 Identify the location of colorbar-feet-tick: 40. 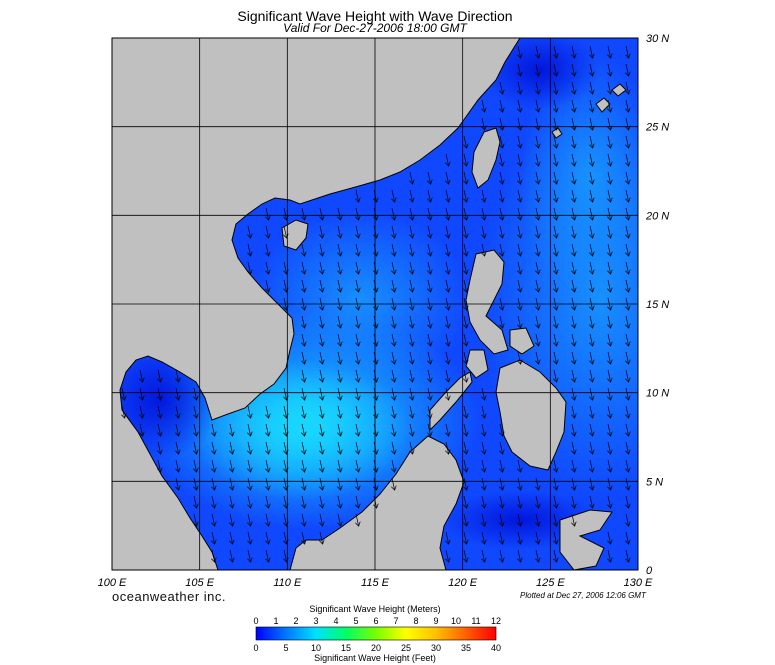
(496, 648).